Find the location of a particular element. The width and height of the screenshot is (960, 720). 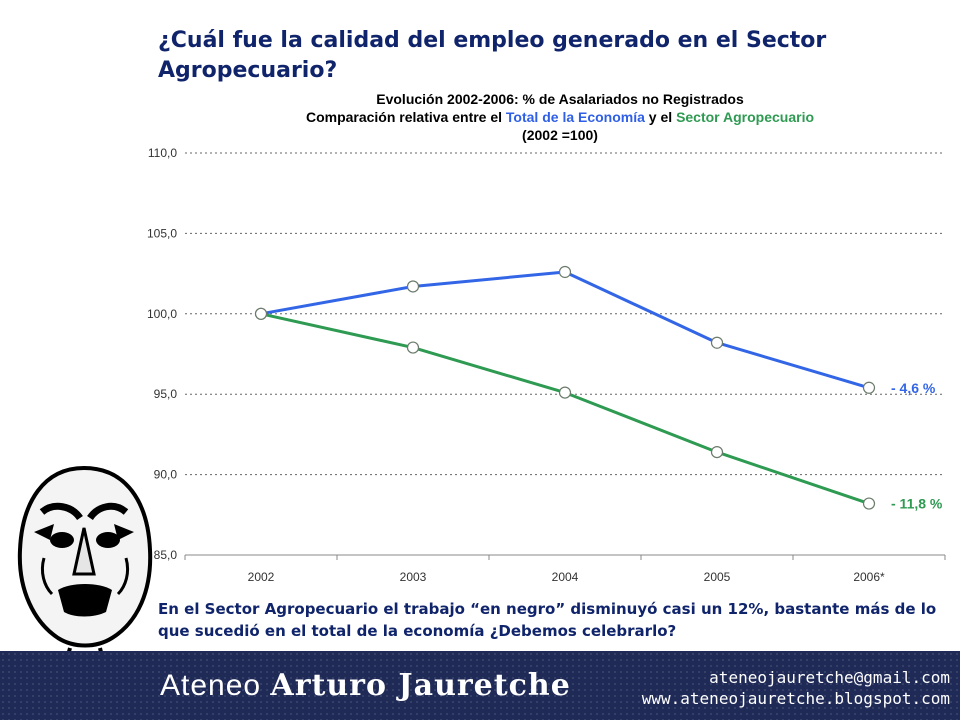

footer-bar is located at coordinates (480, 685).